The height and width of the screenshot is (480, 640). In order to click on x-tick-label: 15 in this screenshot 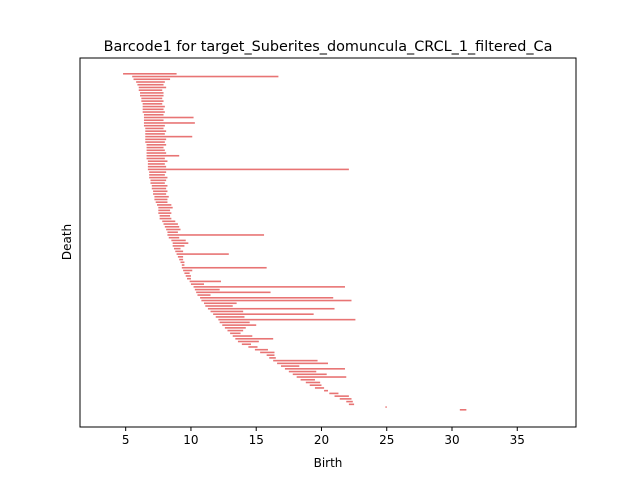, I will do `click(256, 440)`.